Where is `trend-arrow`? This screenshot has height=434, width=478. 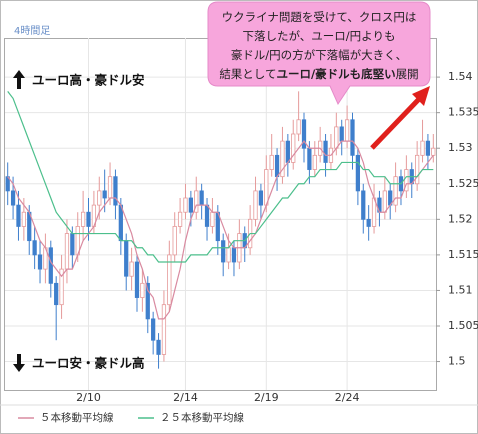
trend-arrow is located at coordinates (396, 123).